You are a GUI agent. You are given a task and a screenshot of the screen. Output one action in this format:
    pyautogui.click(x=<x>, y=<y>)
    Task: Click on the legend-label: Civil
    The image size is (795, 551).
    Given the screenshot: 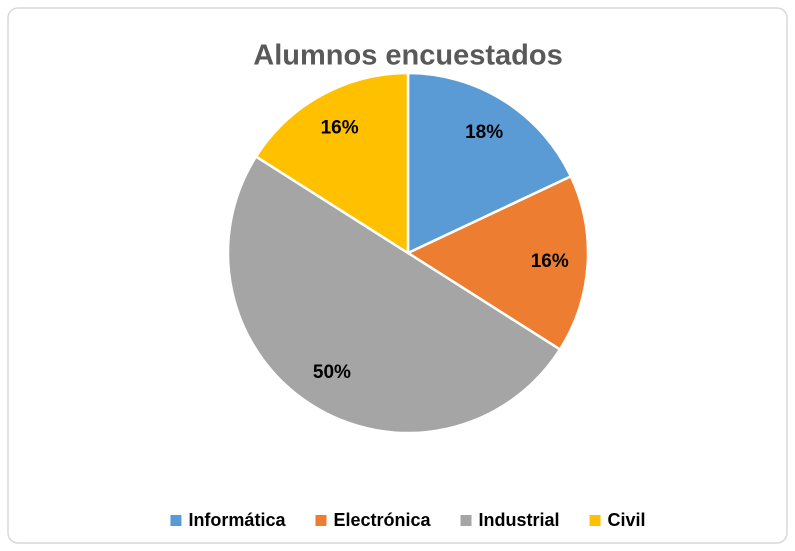 What is the action you would take?
    pyautogui.click(x=627, y=520)
    